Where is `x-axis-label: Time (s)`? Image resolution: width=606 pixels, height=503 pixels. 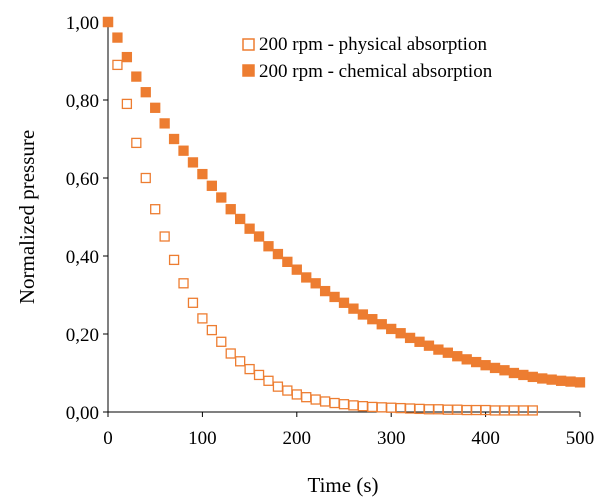 x-axis-label: Time (s) is located at coordinates (343, 485).